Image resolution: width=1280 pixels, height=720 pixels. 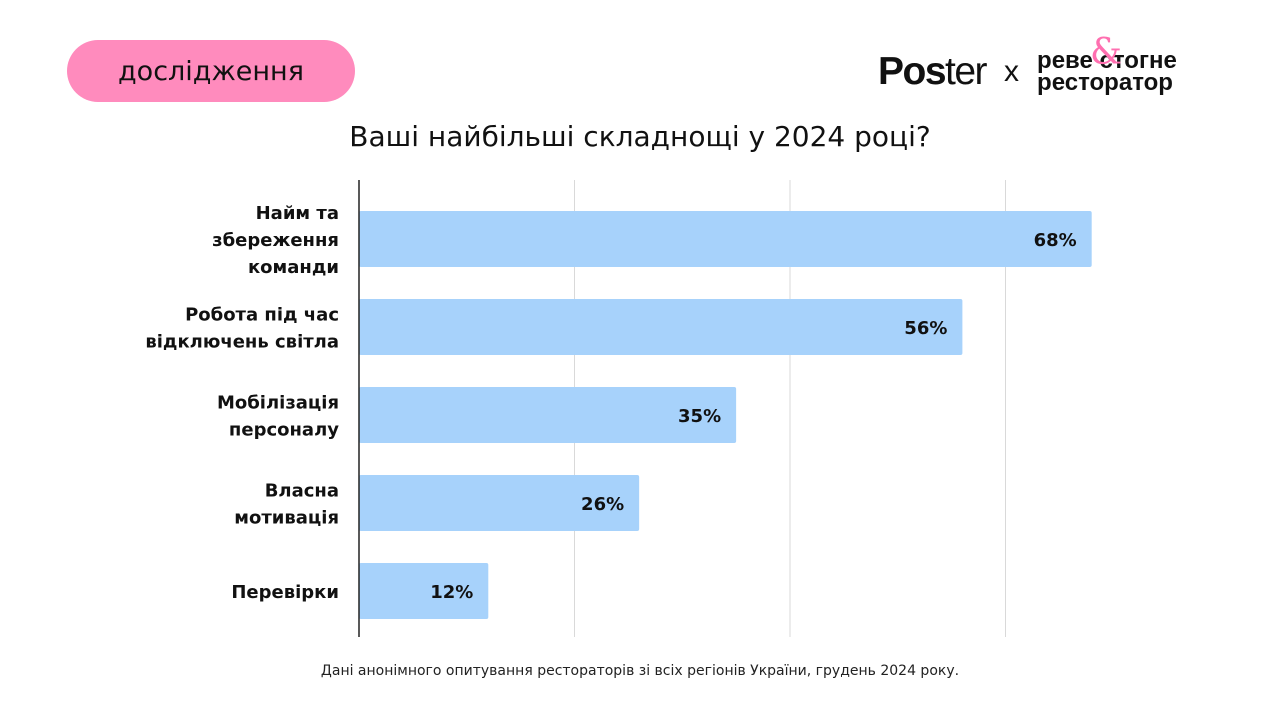 What do you see at coordinates (262, 315) in the screenshot?
I see `category-label-2-line-1: Робота під час` at bounding box center [262, 315].